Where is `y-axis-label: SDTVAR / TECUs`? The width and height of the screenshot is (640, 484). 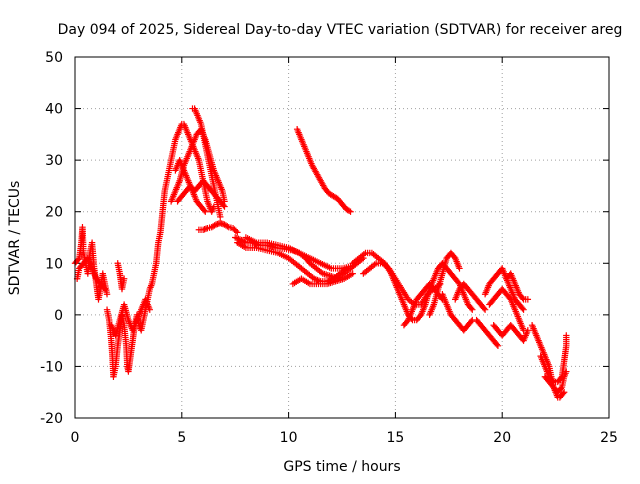
y-axis-label: SDTVAR / TECUs is located at coordinates (15, 238).